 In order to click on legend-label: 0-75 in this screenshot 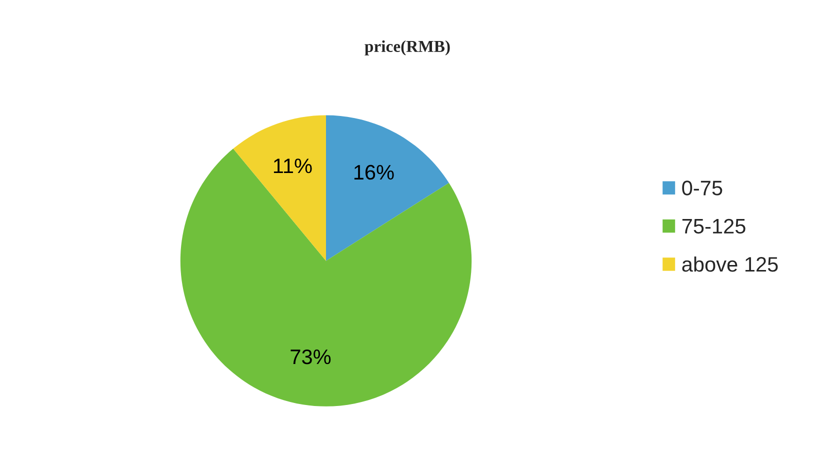, I will do `click(702, 188)`.